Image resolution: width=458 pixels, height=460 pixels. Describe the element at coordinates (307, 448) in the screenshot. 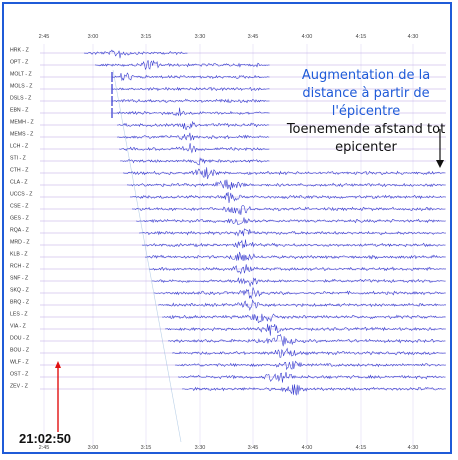

I see `time-tick-label-bottom: 4:00` at that location.